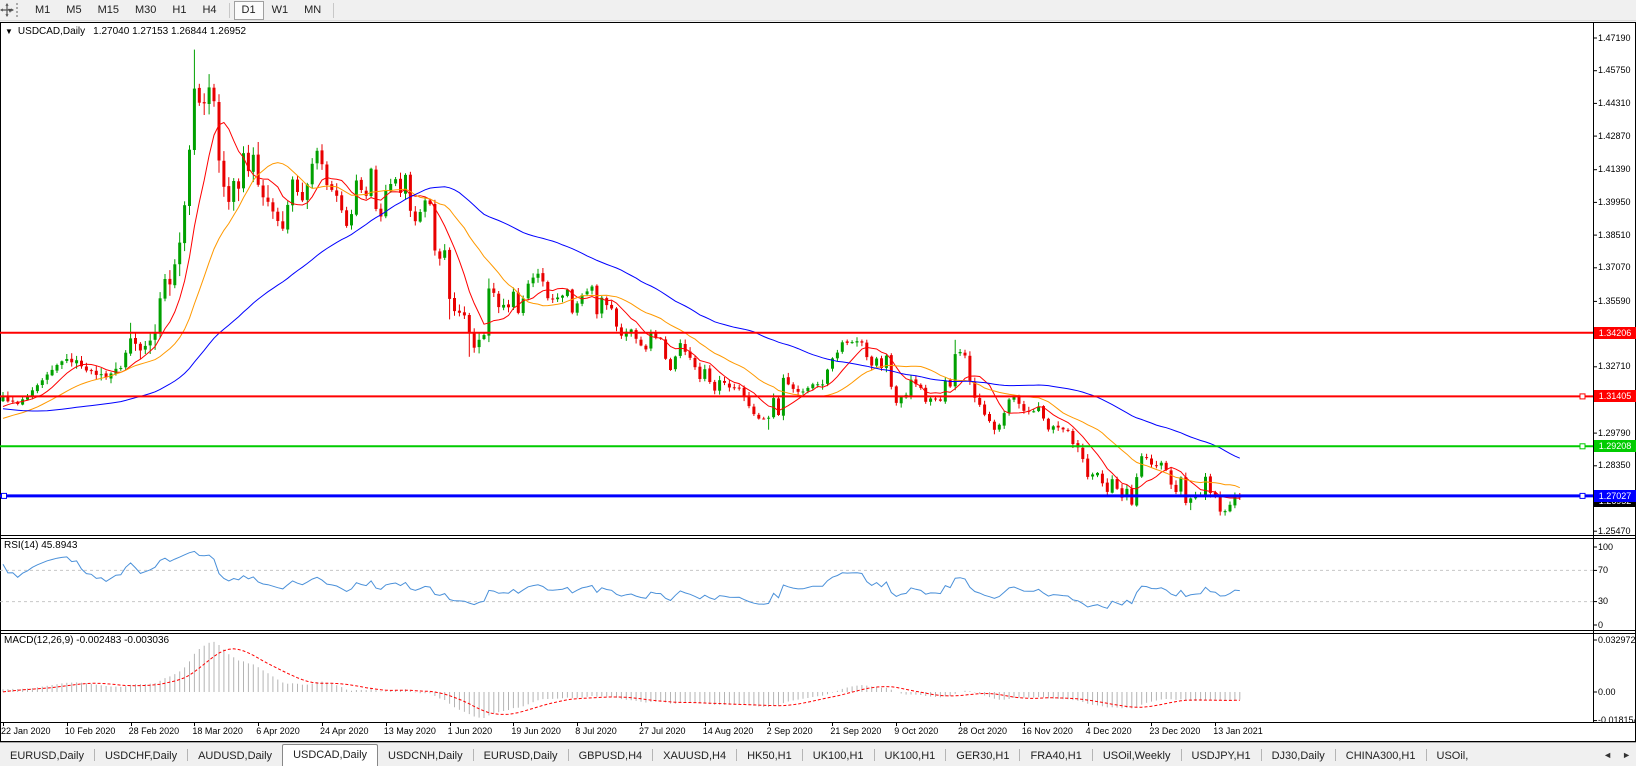 This screenshot has width=1636, height=766. What do you see at coordinates (818, 22) in the screenshot?
I see `window-border-top` at bounding box center [818, 22].